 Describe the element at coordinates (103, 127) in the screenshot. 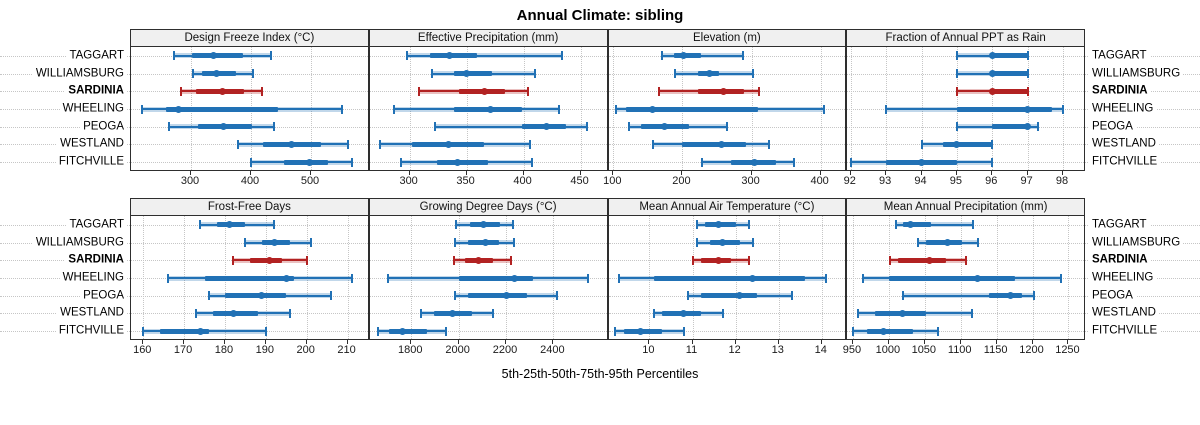

I see `site-label-peoga: PEOGA` at that location.